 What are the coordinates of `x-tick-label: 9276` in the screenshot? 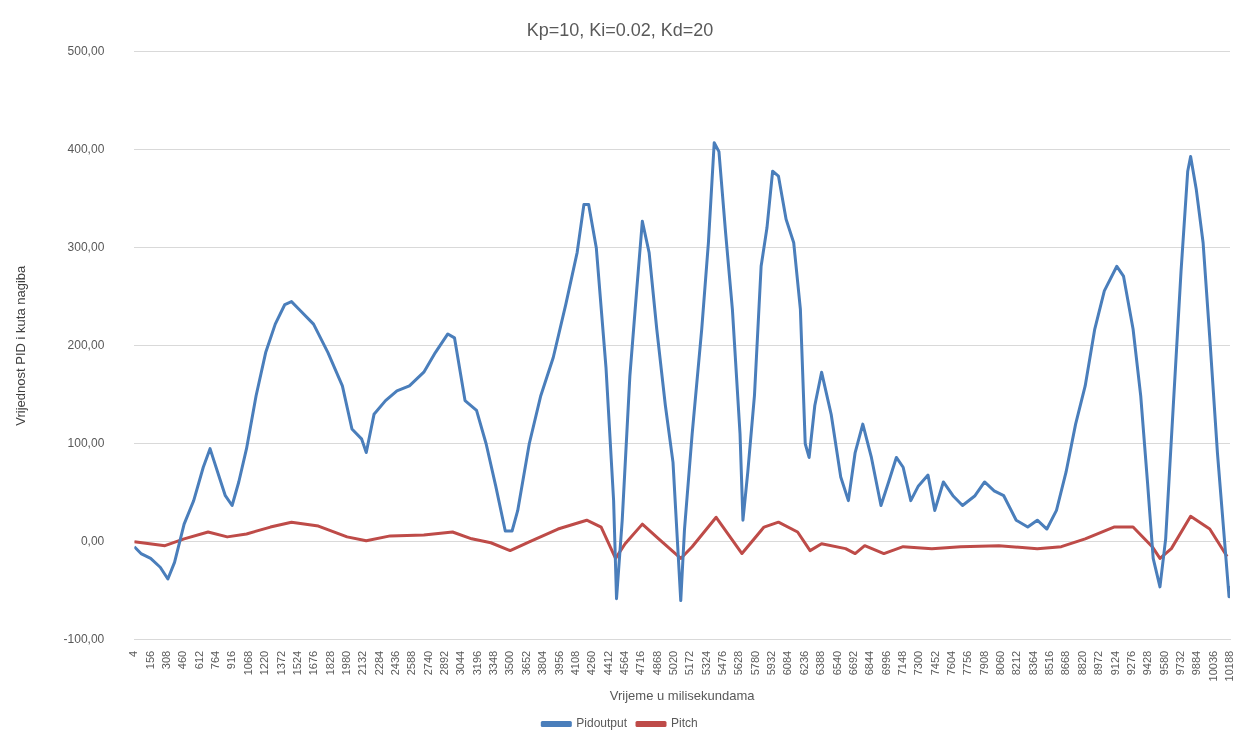 It's located at (1130, 663).